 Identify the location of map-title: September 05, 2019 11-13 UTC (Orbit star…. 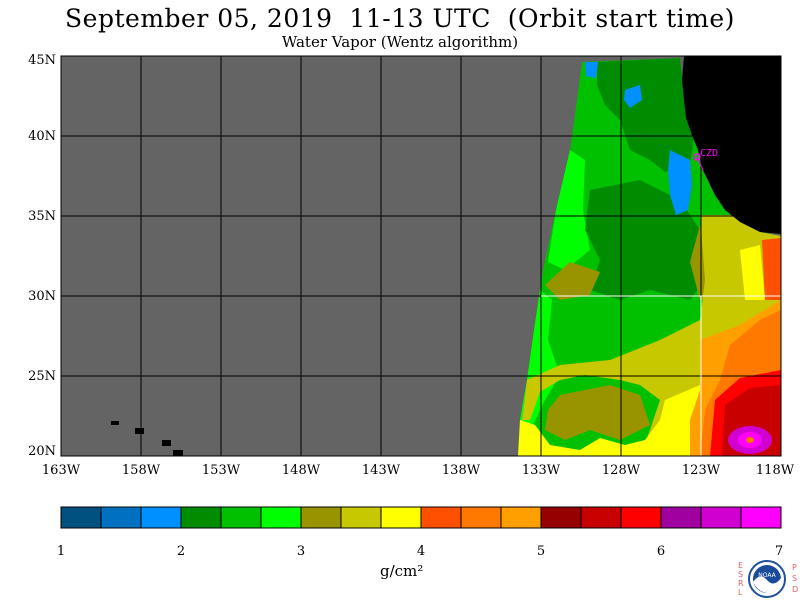
(400, 18).